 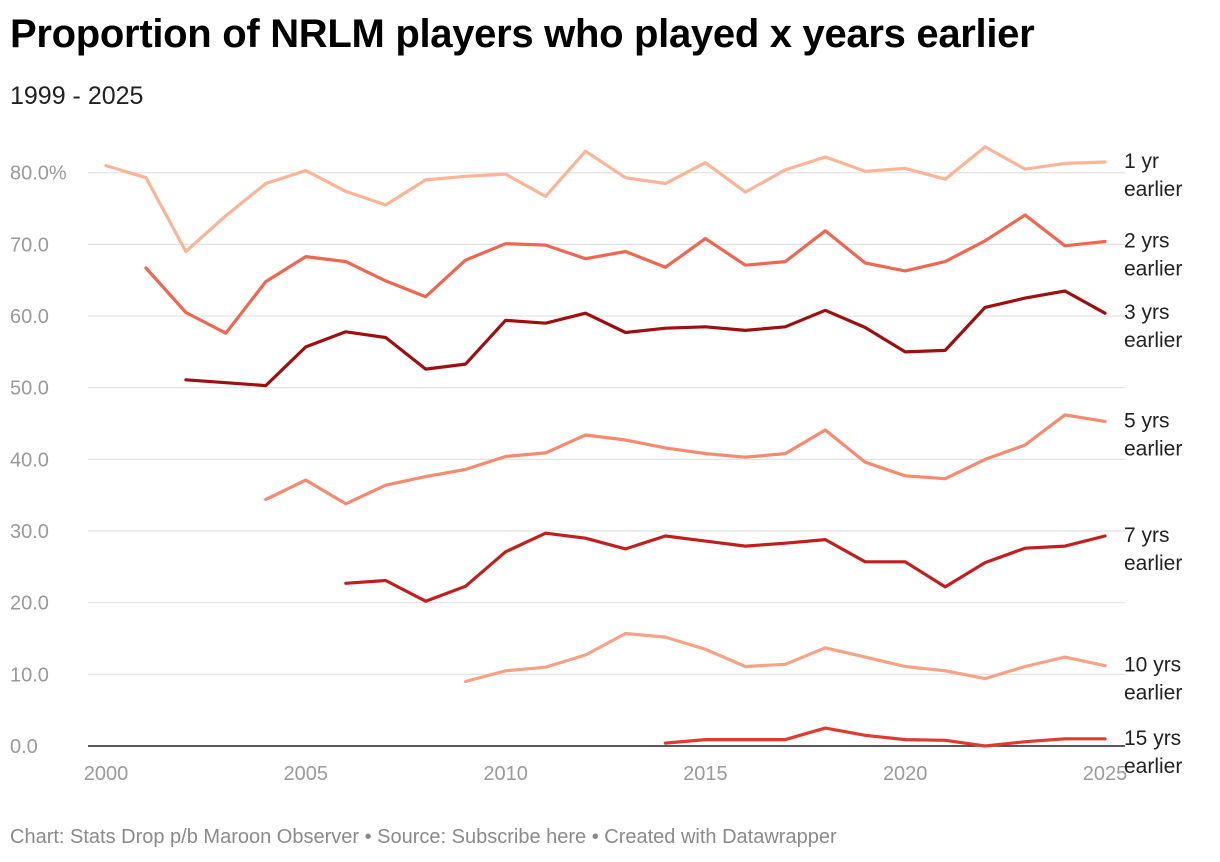 What do you see at coordinates (29, 245) in the screenshot?
I see `y-tick-label: 70.0` at bounding box center [29, 245].